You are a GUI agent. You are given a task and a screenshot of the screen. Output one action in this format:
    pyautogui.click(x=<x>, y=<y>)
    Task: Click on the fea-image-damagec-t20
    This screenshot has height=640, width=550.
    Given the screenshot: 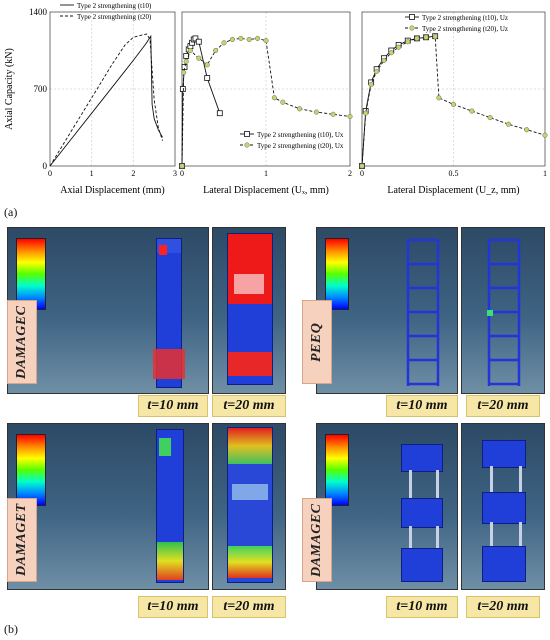 What is the action you would take?
    pyautogui.click(x=249, y=310)
    